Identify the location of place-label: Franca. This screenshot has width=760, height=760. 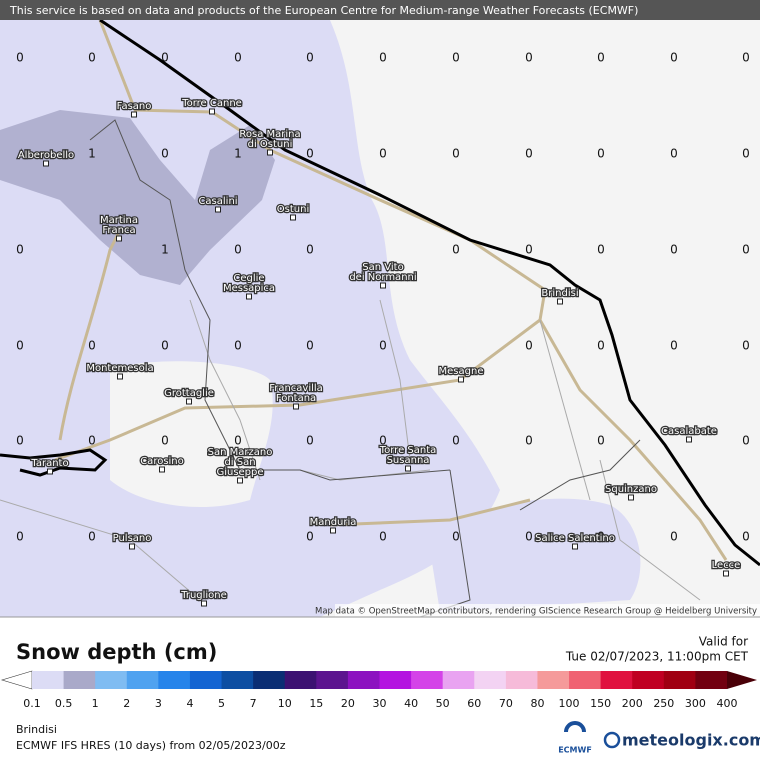
(118, 230).